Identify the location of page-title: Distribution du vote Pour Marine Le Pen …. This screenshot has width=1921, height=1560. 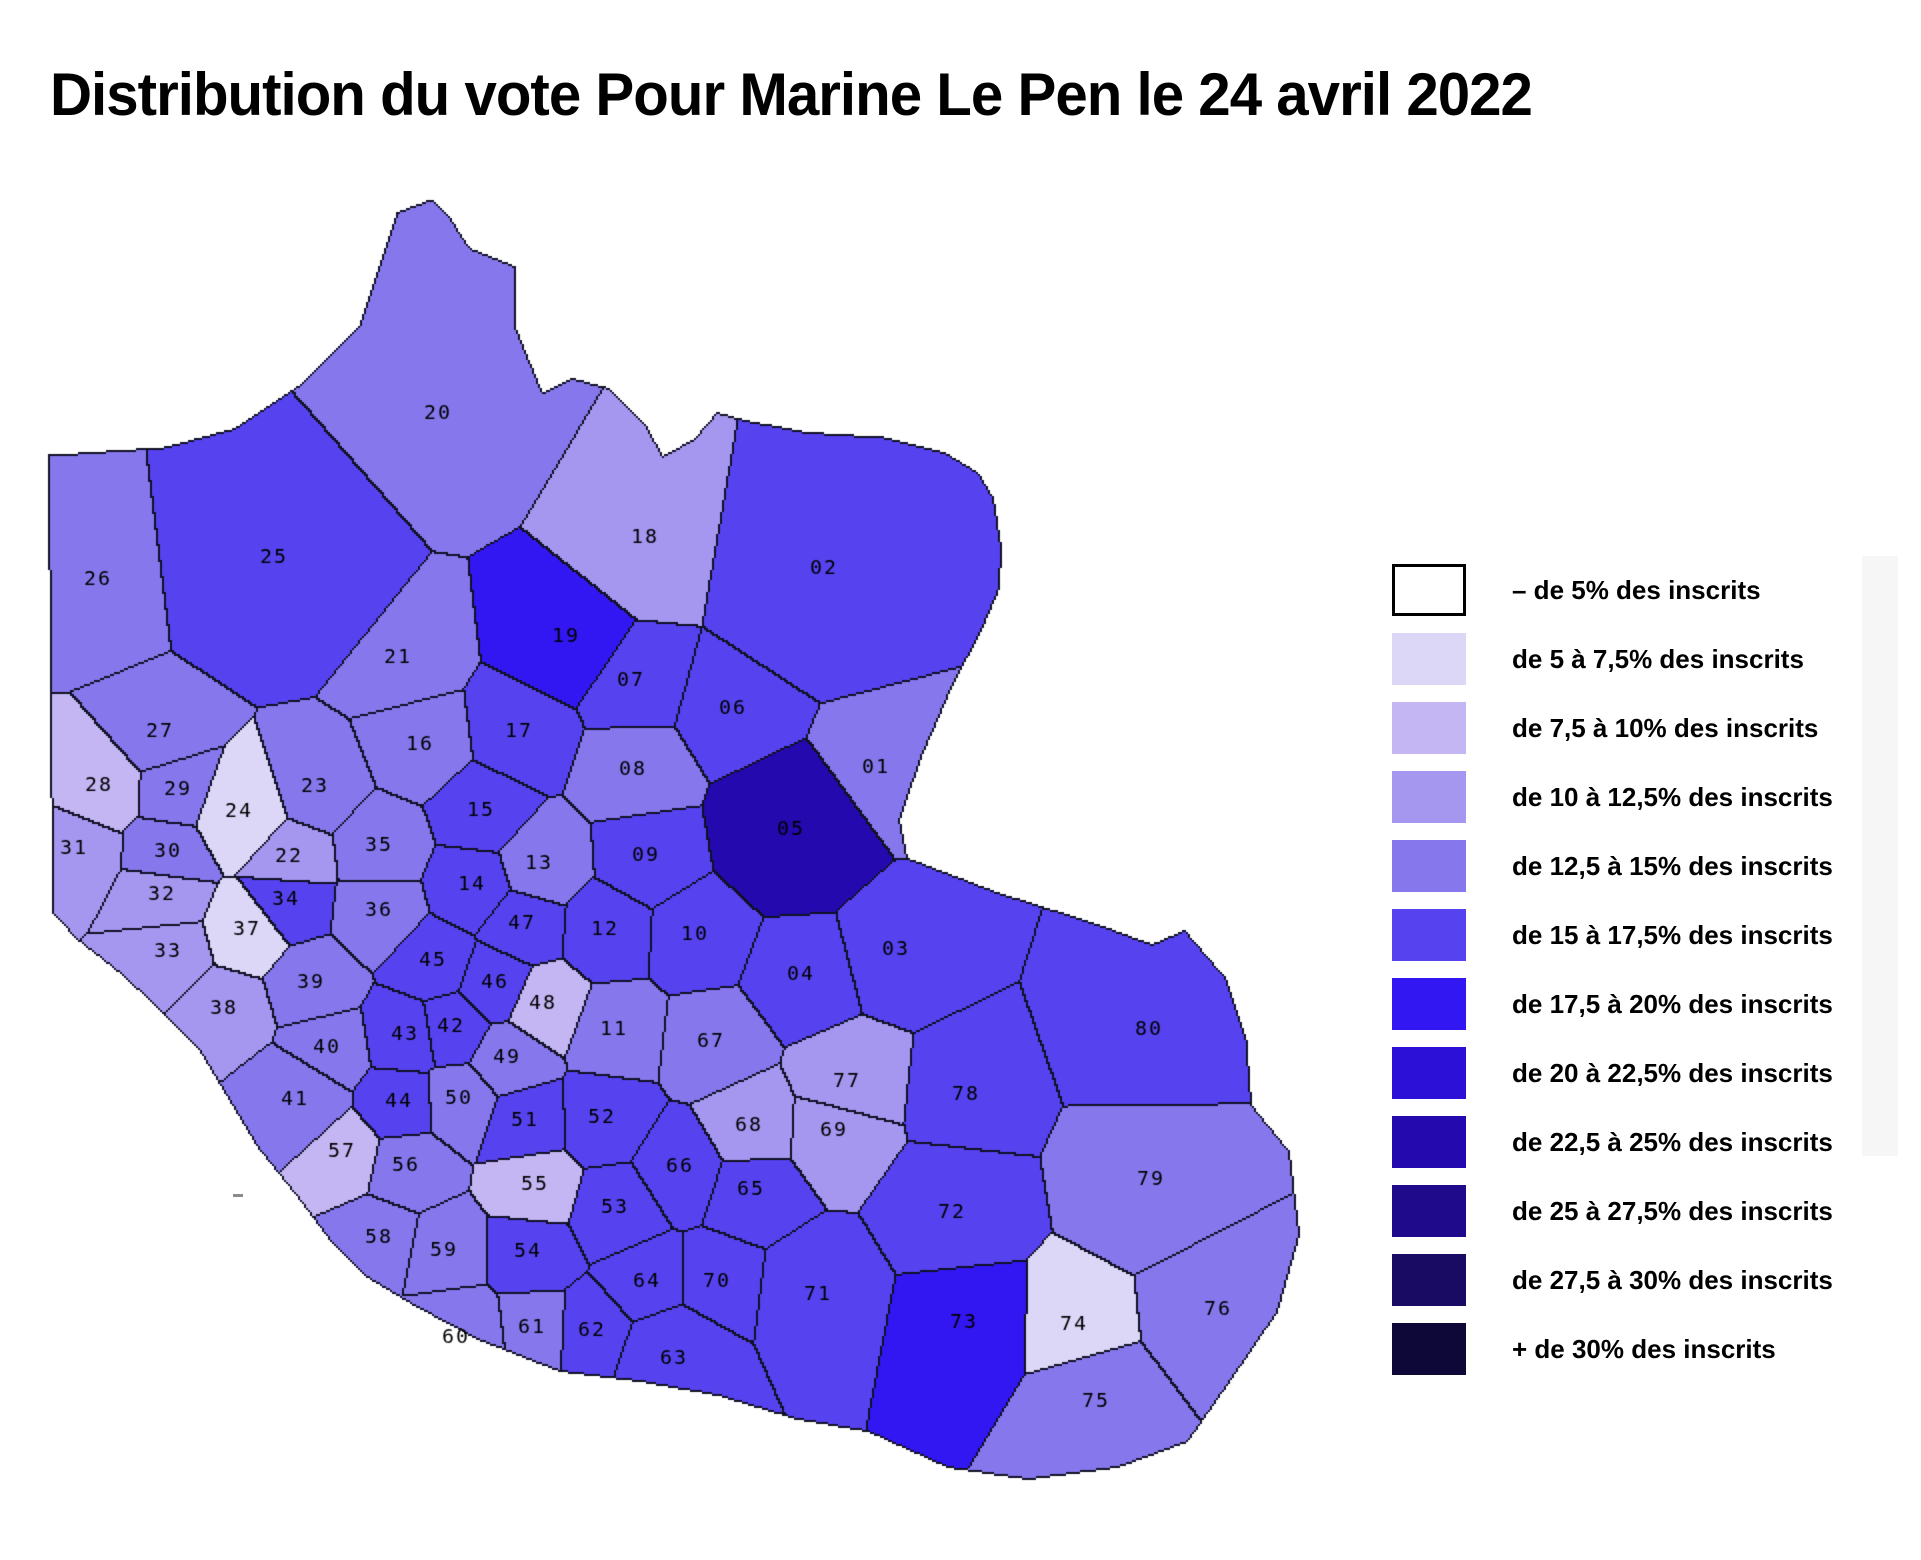
(791, 95).